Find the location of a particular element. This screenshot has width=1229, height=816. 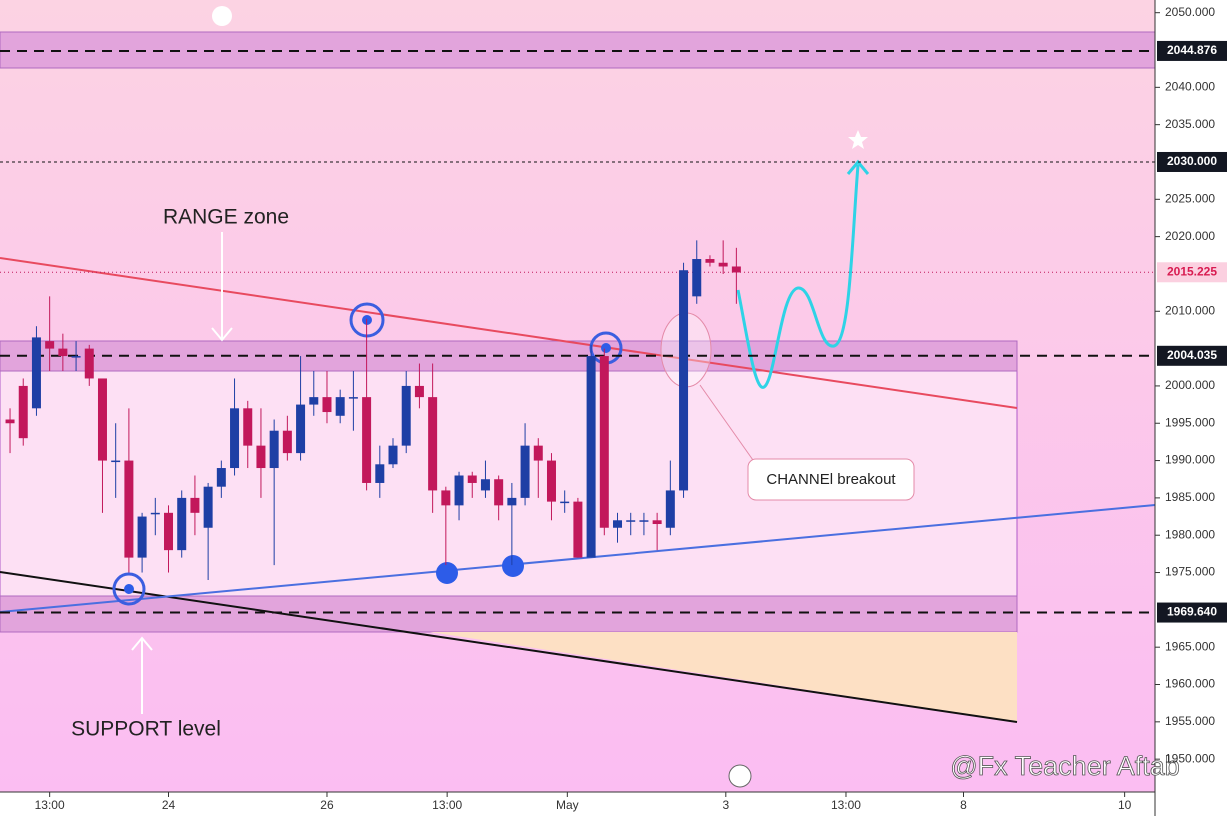

price-axis is located at coordinates (1192, 408).